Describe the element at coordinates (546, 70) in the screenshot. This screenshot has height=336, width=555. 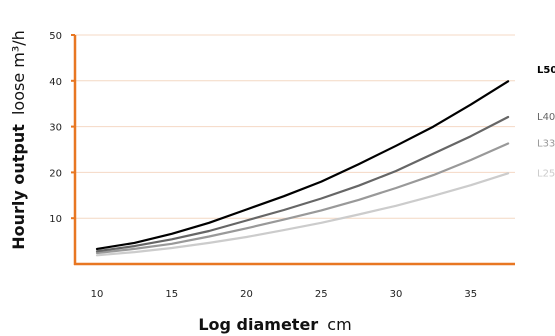
I see `series-label-l50: L50` at that location.